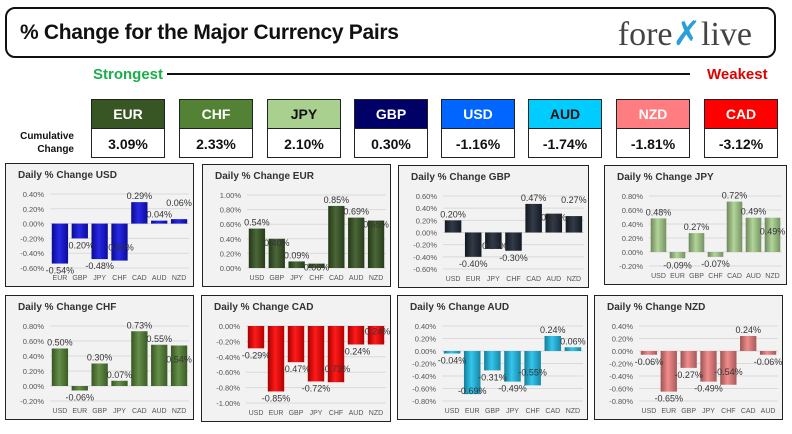 The width and height of the screenshot is (792, 434). What do you see at coordinates (513, 279) in the screenshot?
I see `x-tick-label: CHF` at bounding box center [513, 279].